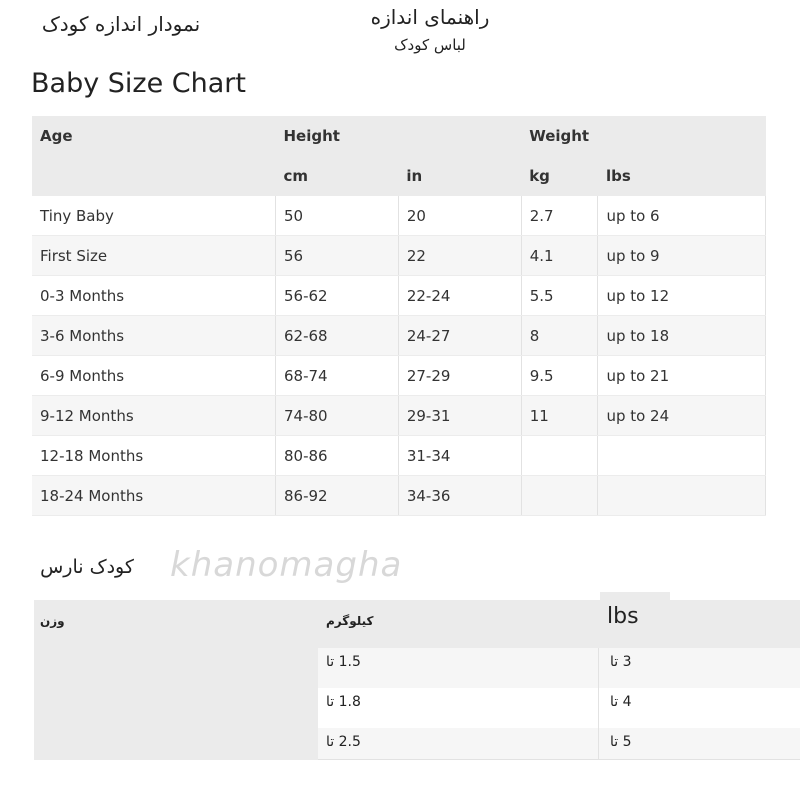  Describe the element at coordinates (337, 295) in the screenshot. I see `cm-cell: 56-62` at that location.